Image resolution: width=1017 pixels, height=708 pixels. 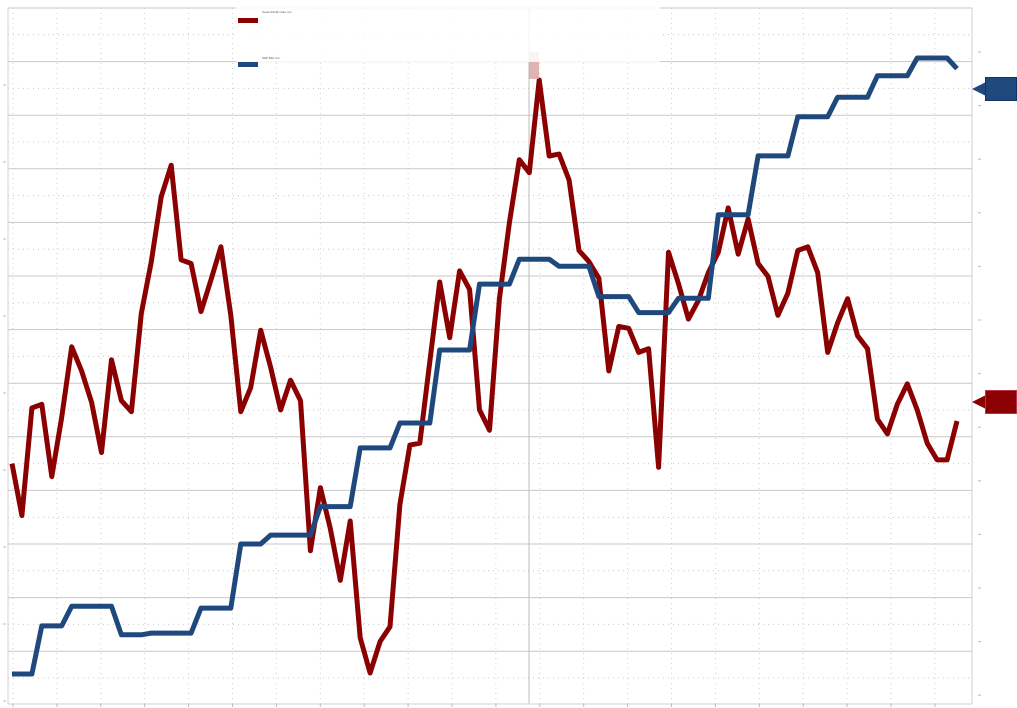 What do you see at coordinates (534, 65) in the screenshot?
I see `hover-marker` at bounding box center [534, 65].